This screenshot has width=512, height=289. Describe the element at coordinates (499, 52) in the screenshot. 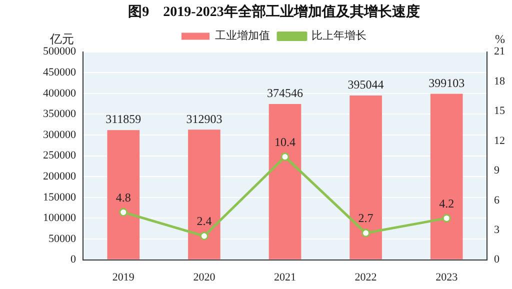

I see `y2-tick-label: 21` at that location.